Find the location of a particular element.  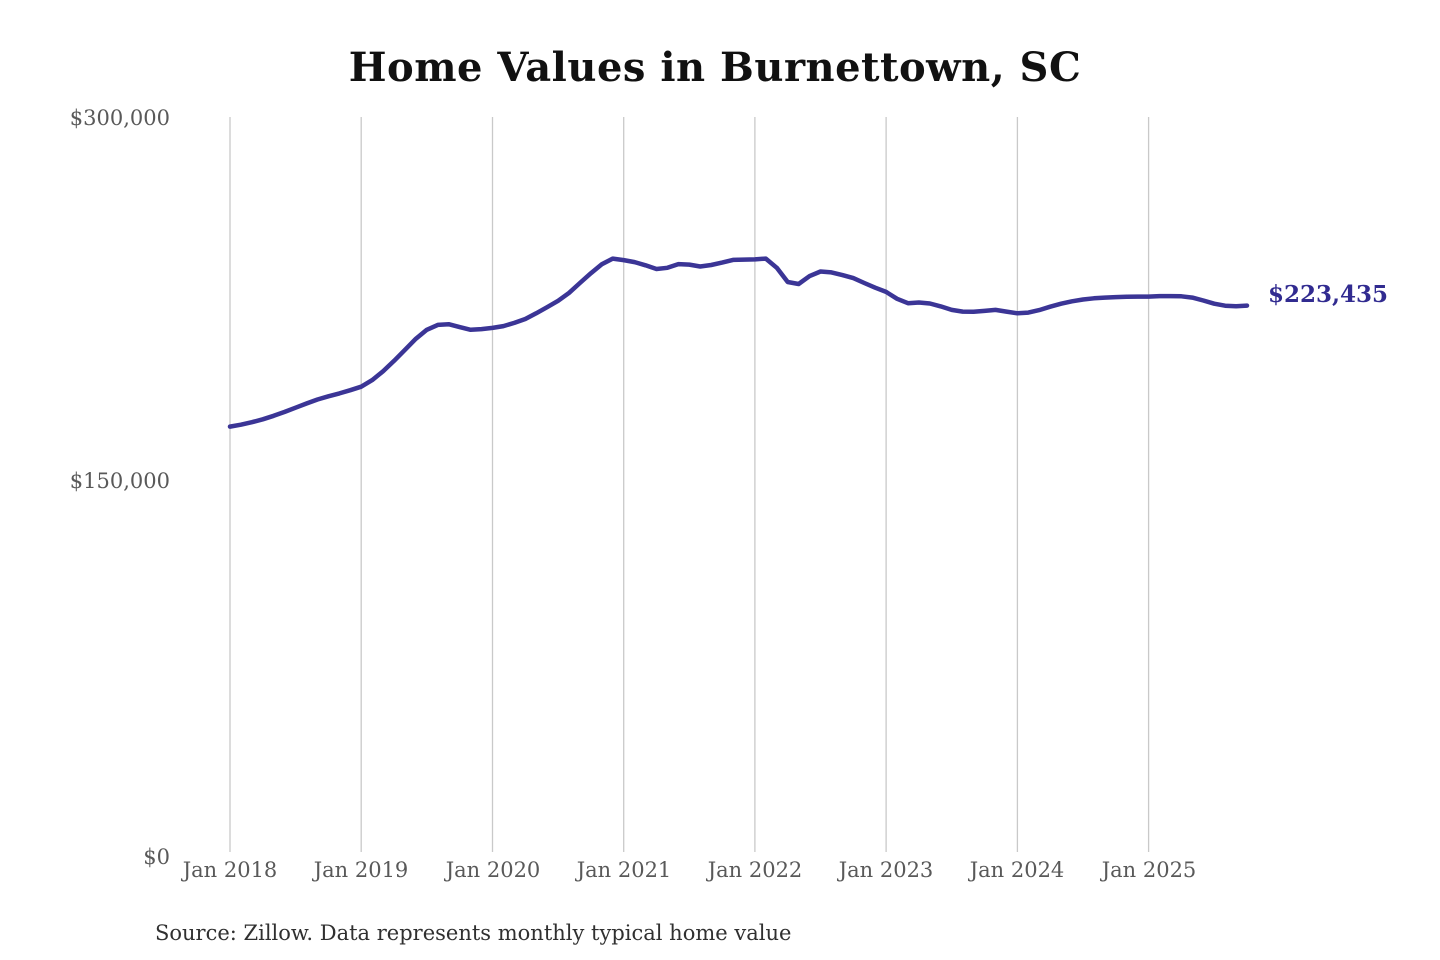

chart-title: Home Values in Burnettown, SC is located at coordinates (715, 67).